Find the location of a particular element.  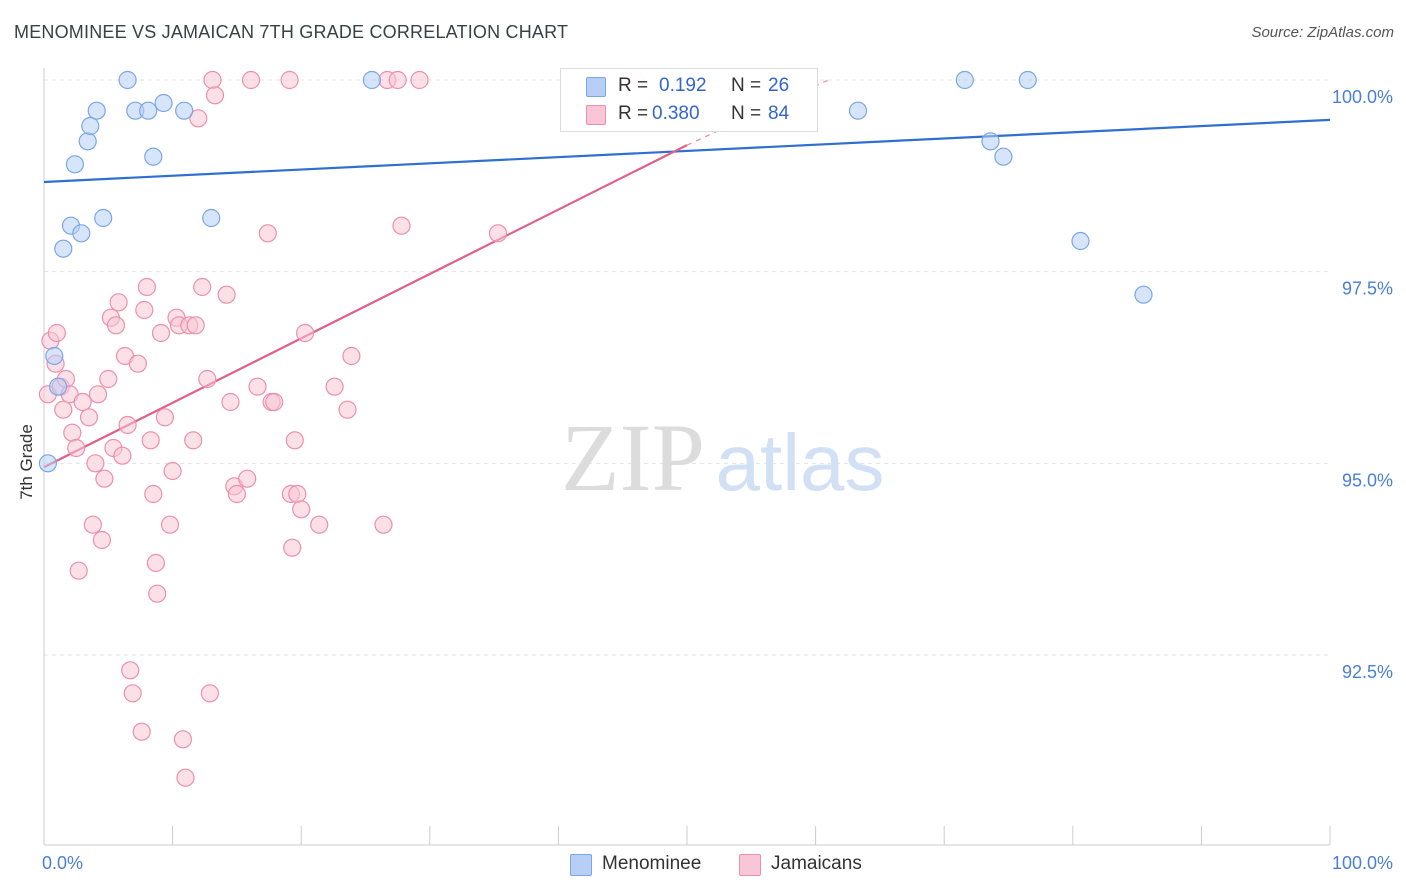

legend-n-value: 26 is located at coordinates (779, 85).